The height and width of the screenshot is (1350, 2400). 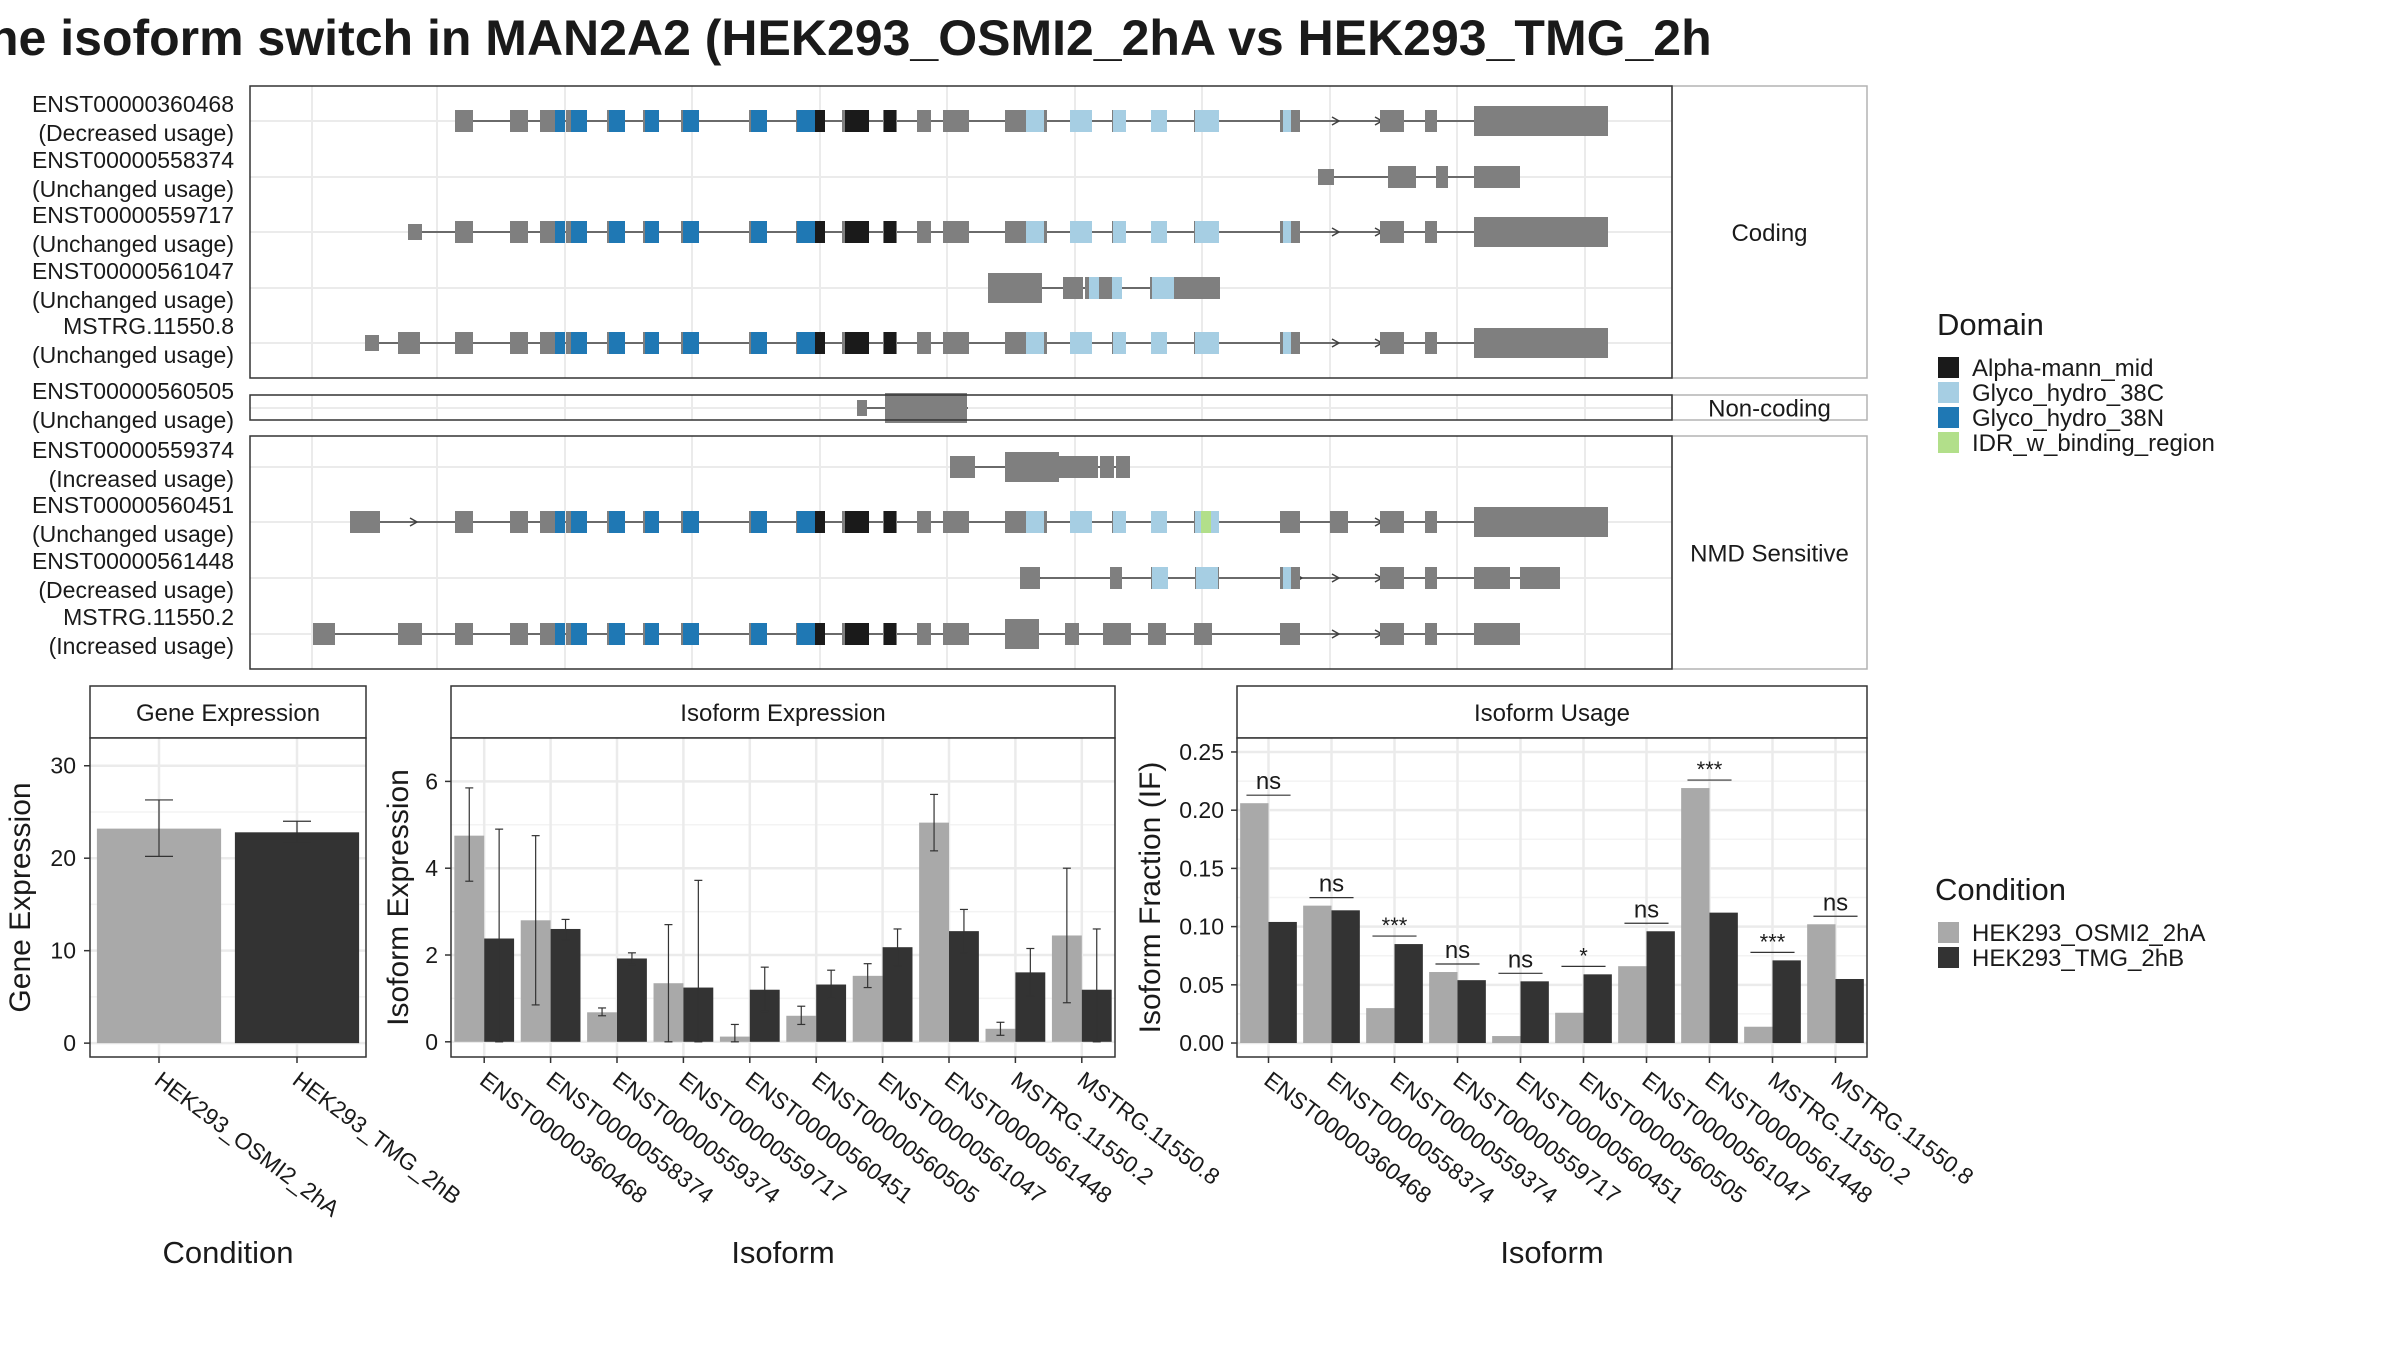 I want to click on significance-label: *, so click(x=1583, y=955).